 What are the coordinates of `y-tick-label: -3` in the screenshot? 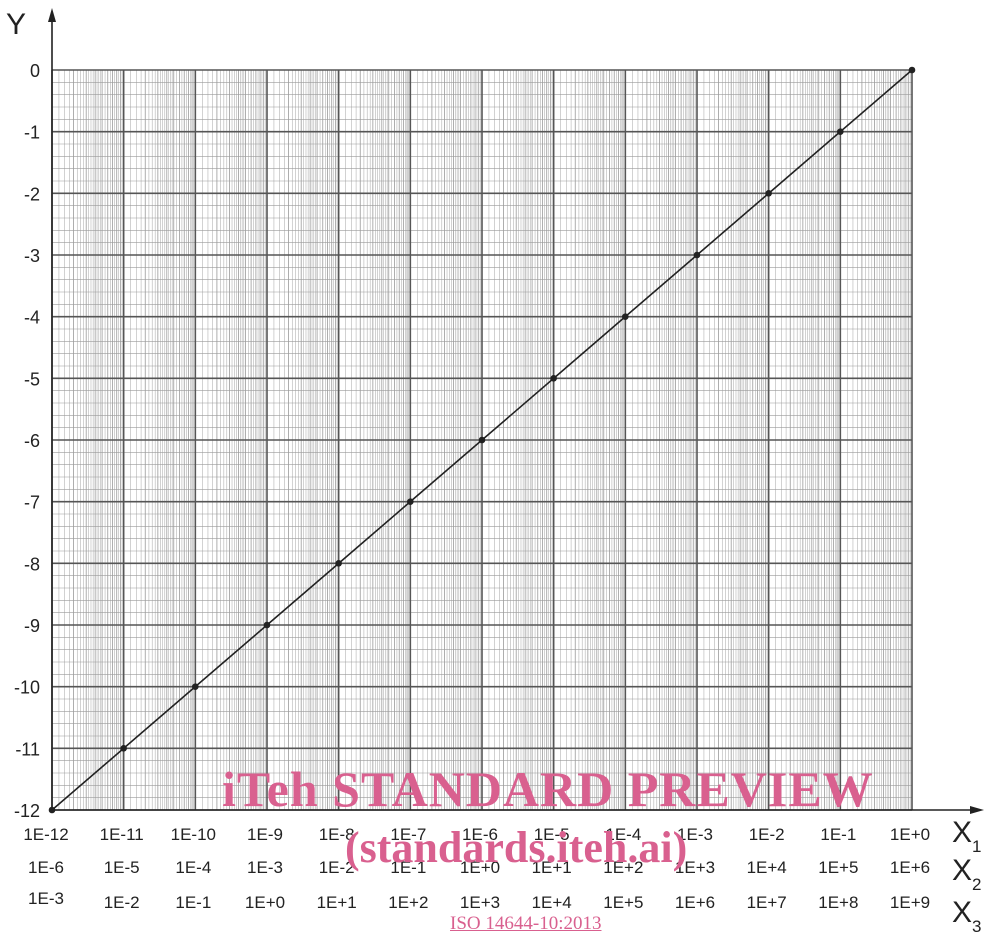 It's located at (32, 256).